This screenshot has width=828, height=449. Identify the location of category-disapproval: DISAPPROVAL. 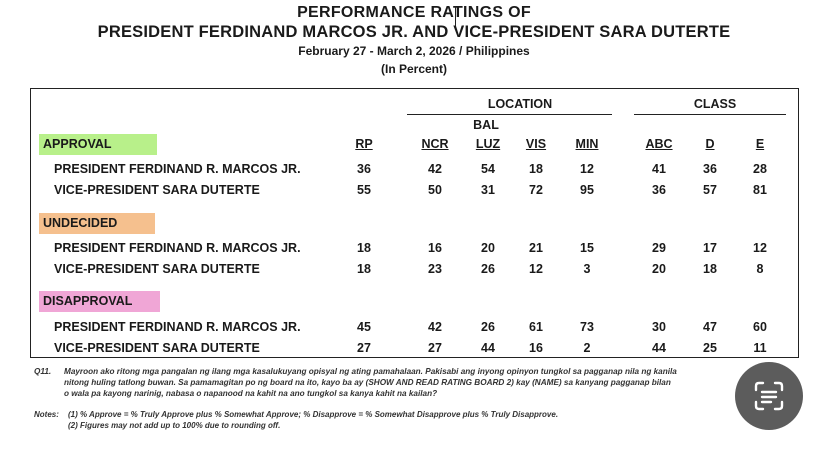
(99, 301).